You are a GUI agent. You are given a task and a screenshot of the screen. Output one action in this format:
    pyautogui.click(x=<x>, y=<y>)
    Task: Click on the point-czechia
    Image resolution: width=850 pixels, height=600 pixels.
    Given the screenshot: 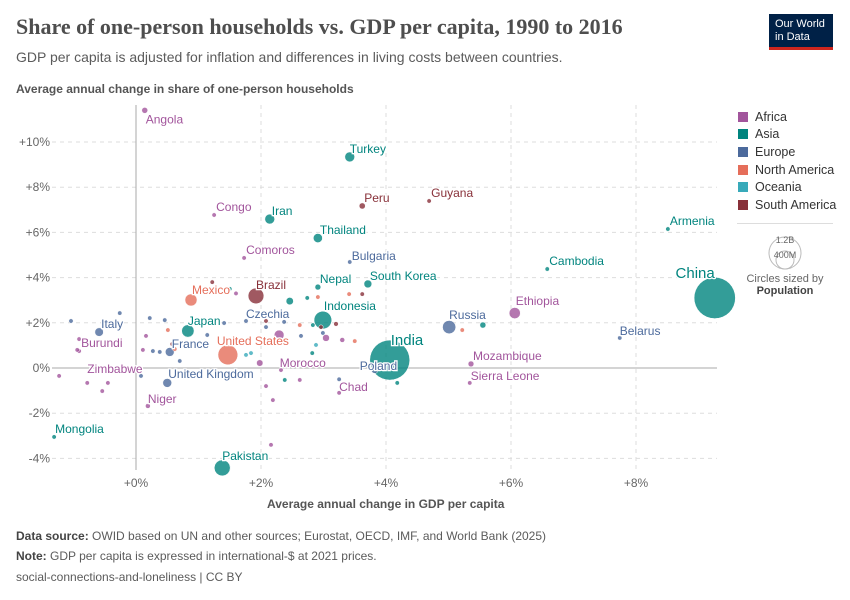 What is the action you would take?
    pyautogui.click(x=246, y=321)
    